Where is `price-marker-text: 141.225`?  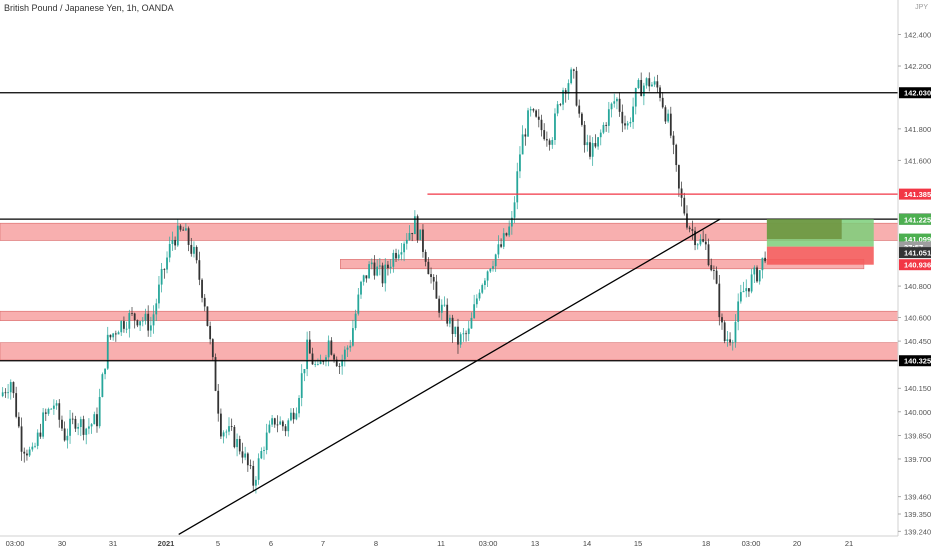 price-marker-text: 141.225 is located at coordinates (917, 219).